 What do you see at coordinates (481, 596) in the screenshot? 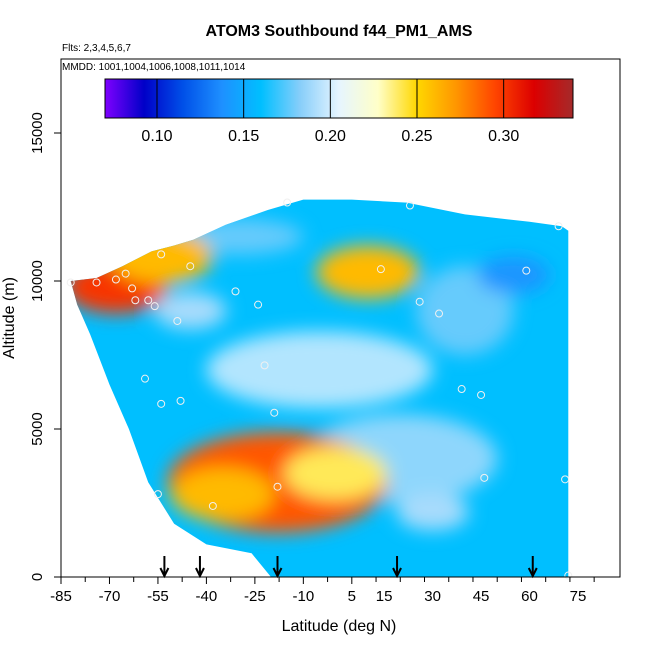
I see `x-tick-label: 45` at bounding box center [481, 596].